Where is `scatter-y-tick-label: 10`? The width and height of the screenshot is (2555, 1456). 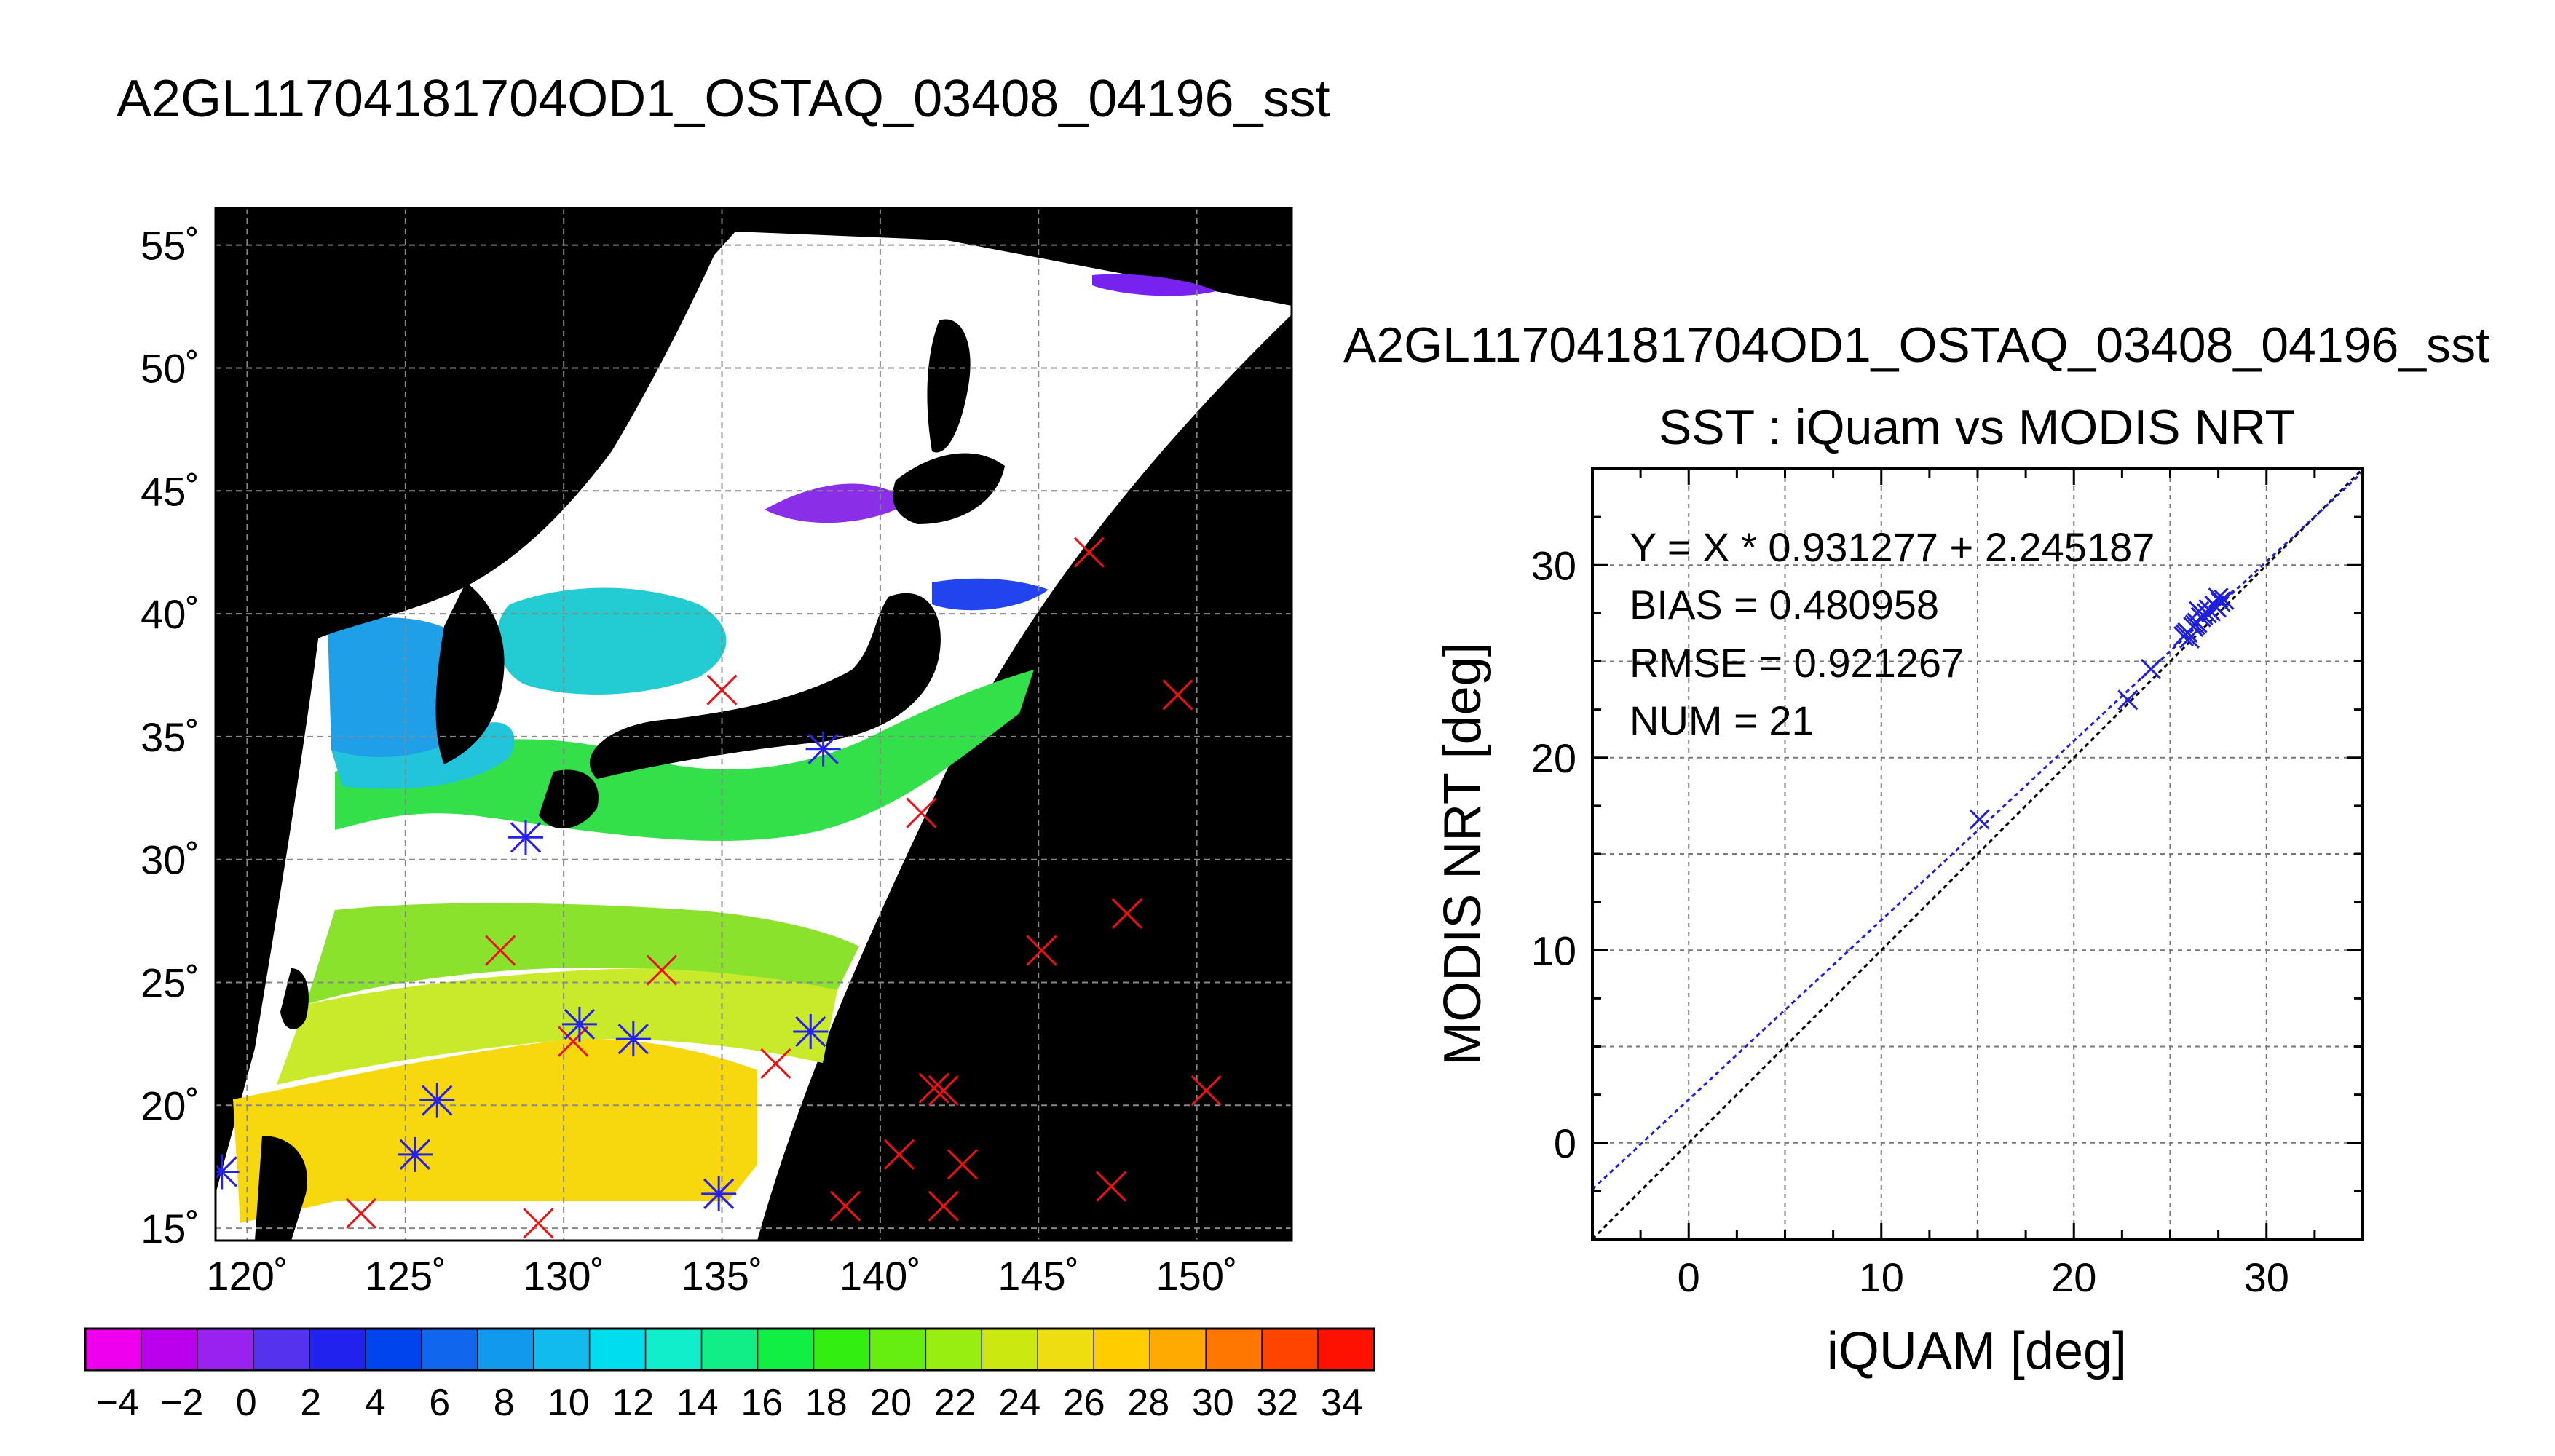 scatter-y-tick-label: 10 is located at coordinates (1553, 950).